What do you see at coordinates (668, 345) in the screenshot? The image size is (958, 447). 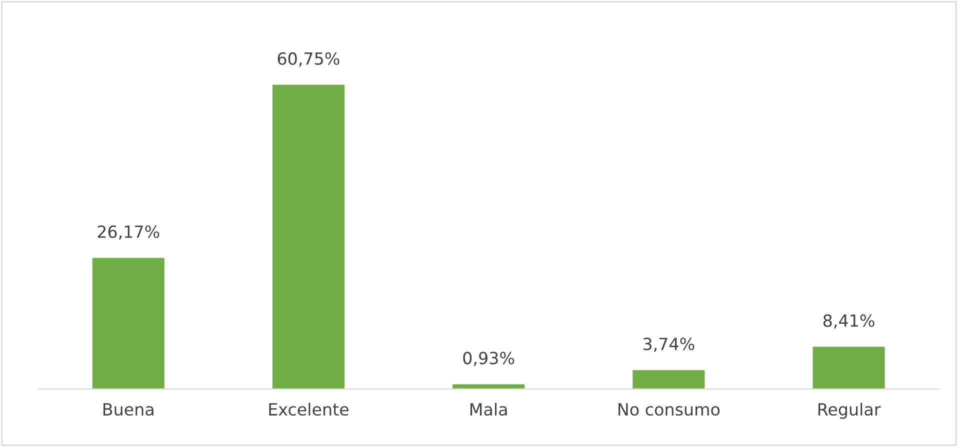 I see `data-label: 3,74%` at bounding box center [668, 345].